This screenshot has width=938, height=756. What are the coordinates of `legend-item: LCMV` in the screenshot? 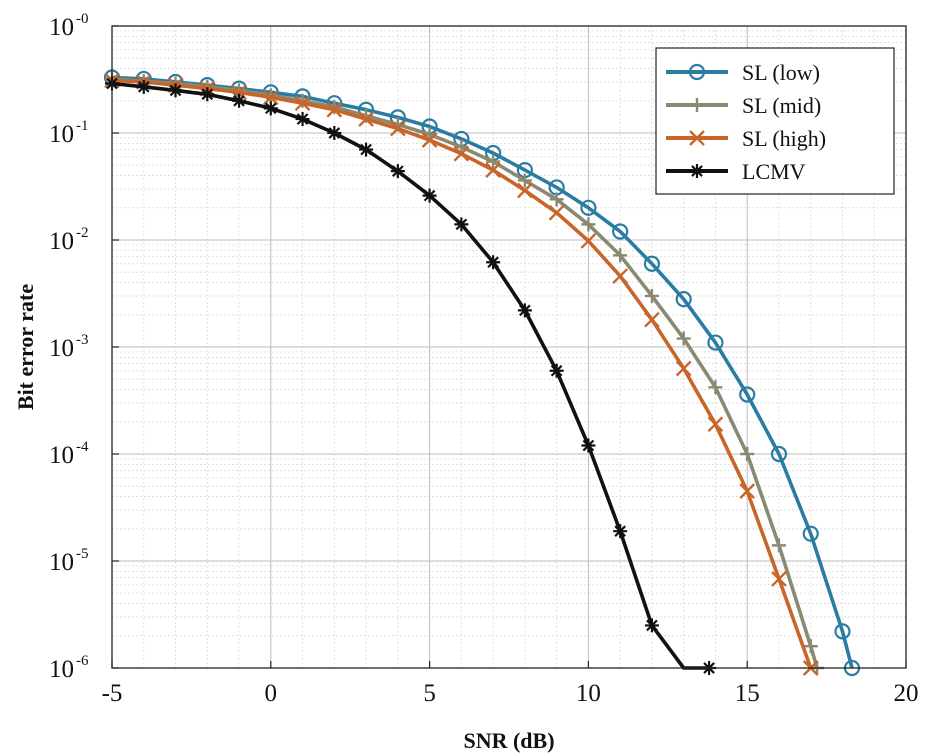 It's located at (736, 171).